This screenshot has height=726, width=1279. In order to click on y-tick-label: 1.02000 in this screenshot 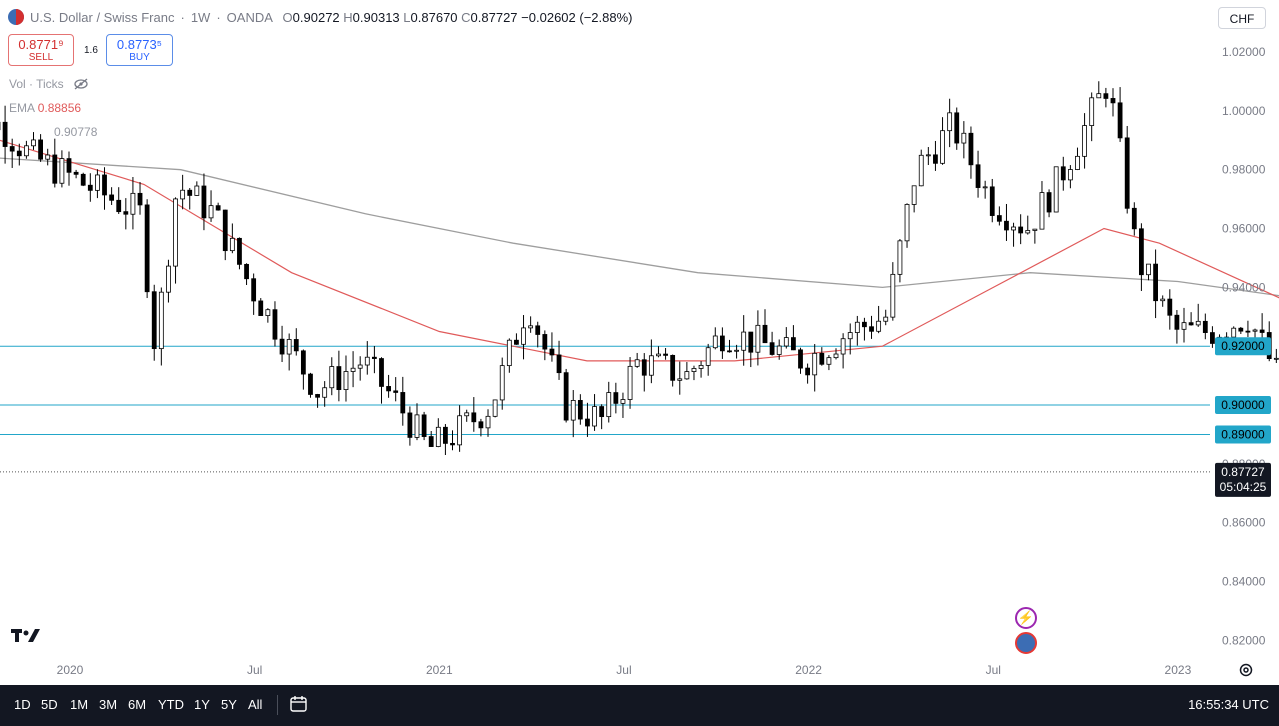, I will do `click(1244, 52)`.